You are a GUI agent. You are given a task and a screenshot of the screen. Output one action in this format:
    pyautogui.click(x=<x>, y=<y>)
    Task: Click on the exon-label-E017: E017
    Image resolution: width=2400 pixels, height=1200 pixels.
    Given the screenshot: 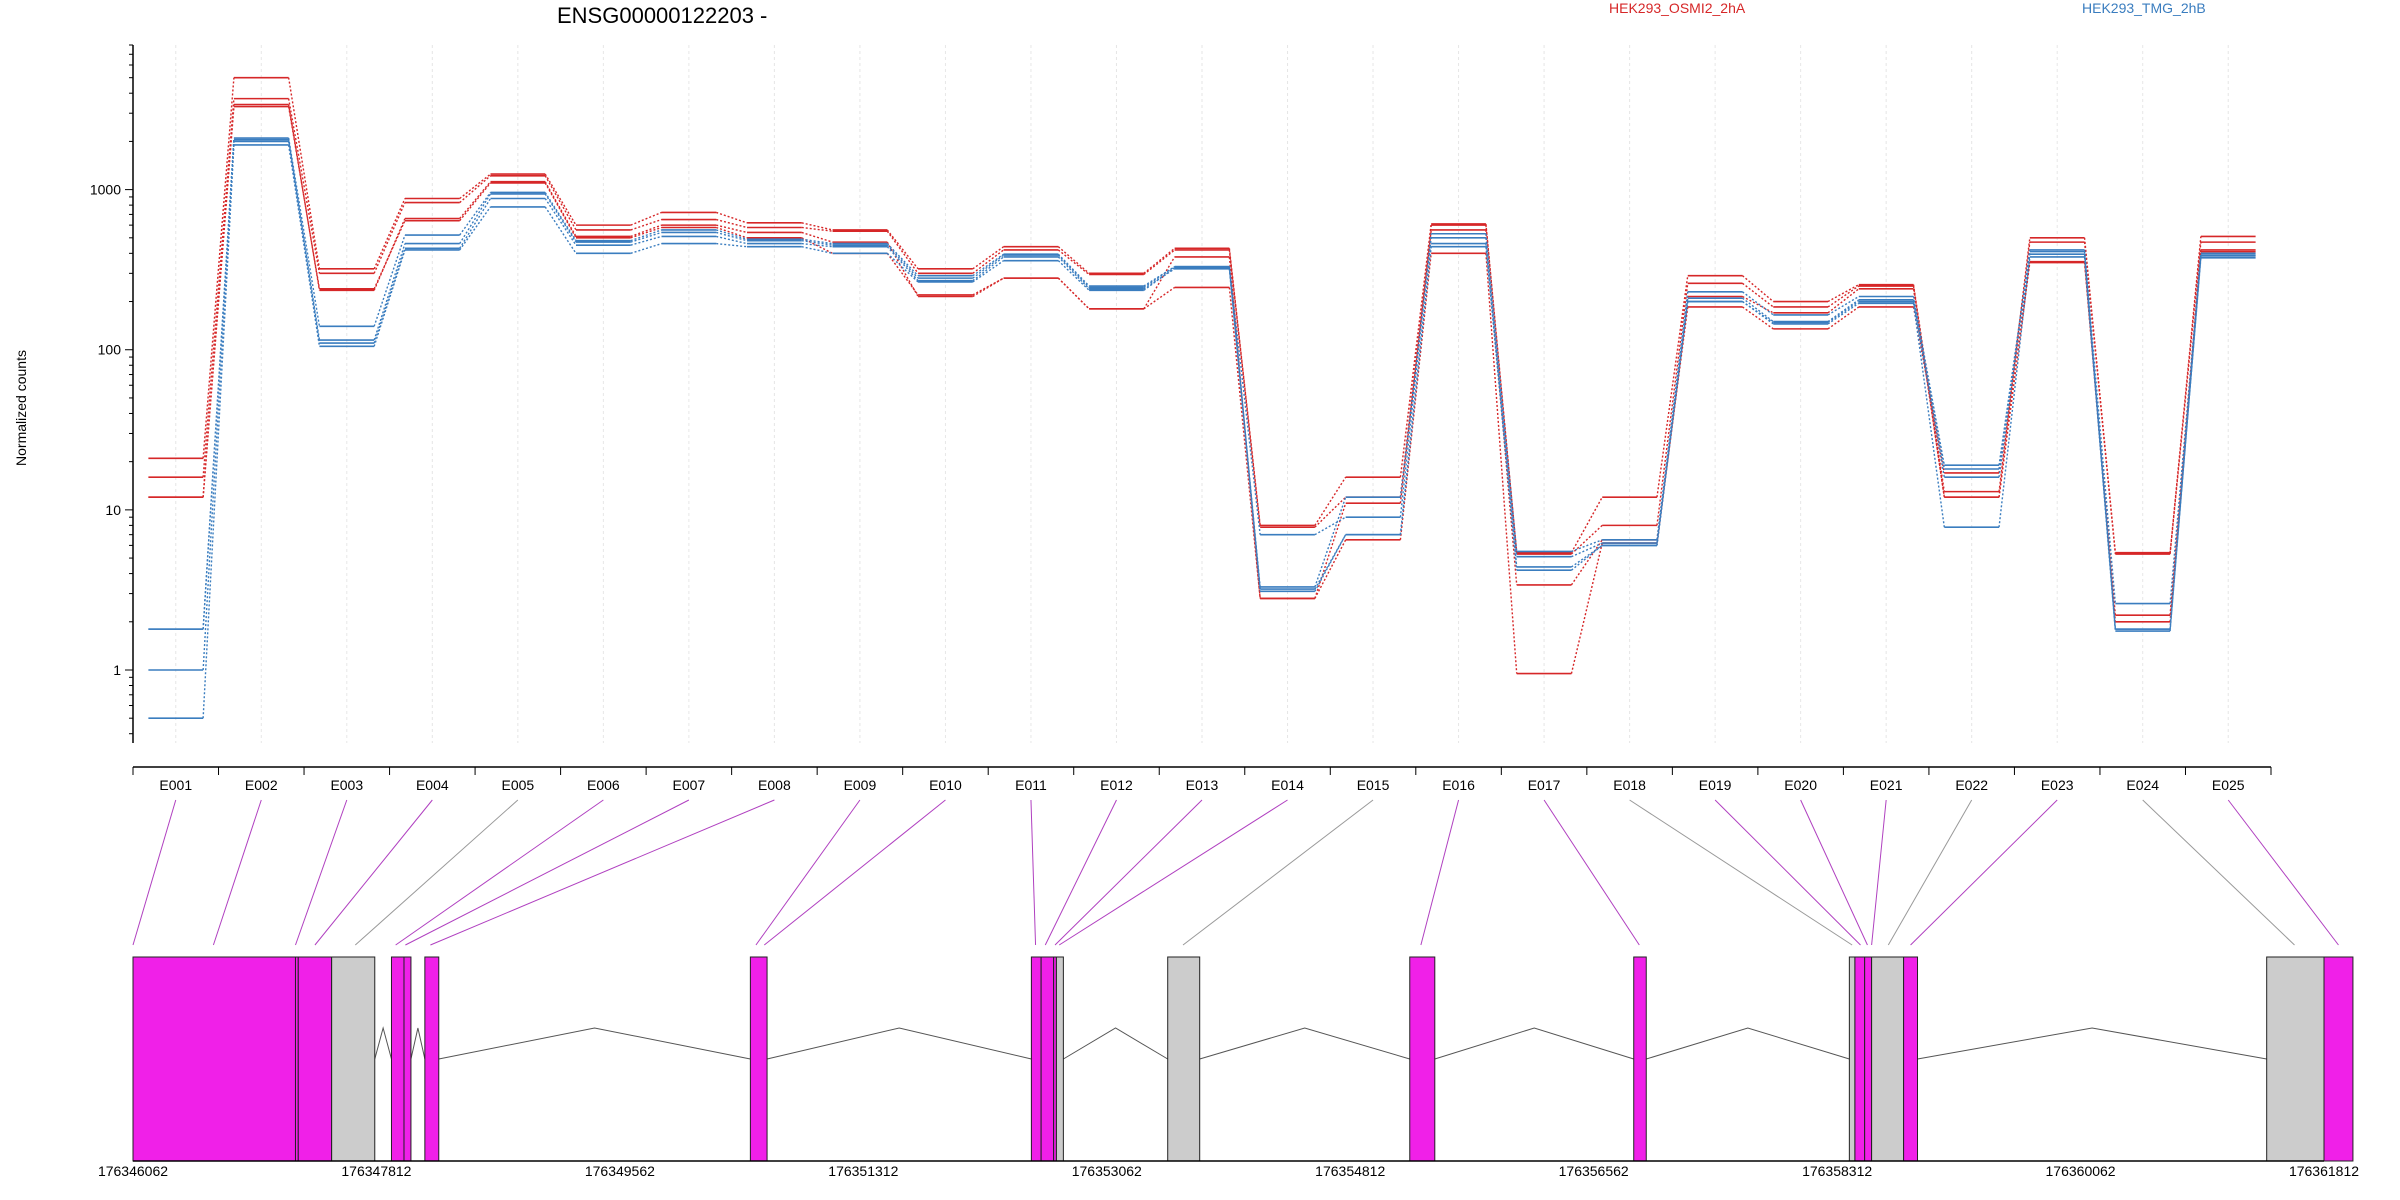 What is the action you would take?
    pyautogui.click(x=1544, y=785)
    